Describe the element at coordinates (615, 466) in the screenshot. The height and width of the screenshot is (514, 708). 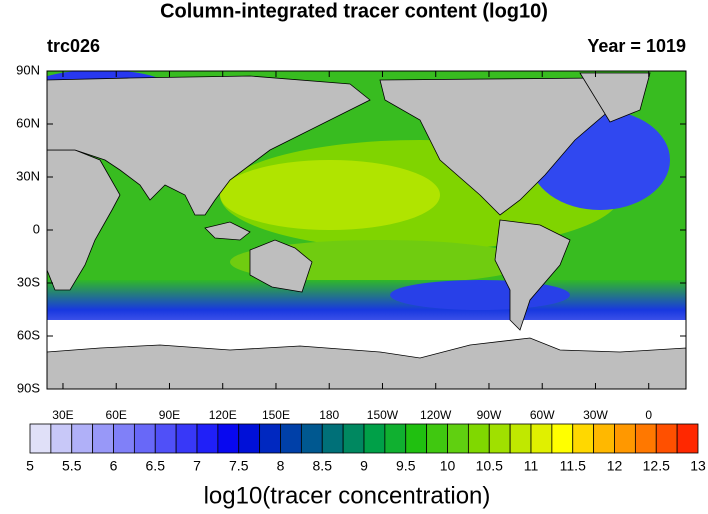
I see `colorbar-label: 12` at that location.